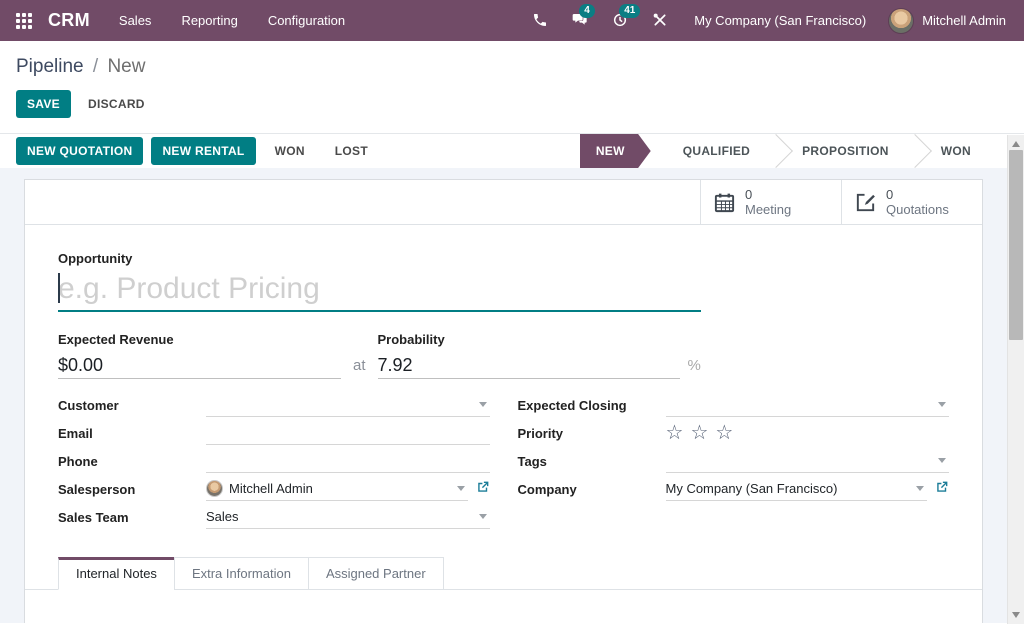  What do you see at coordinates (337, 489) in the screenshot?
I see `salesperson-input: Mitchell Admin` at bounding box center [337, 489].